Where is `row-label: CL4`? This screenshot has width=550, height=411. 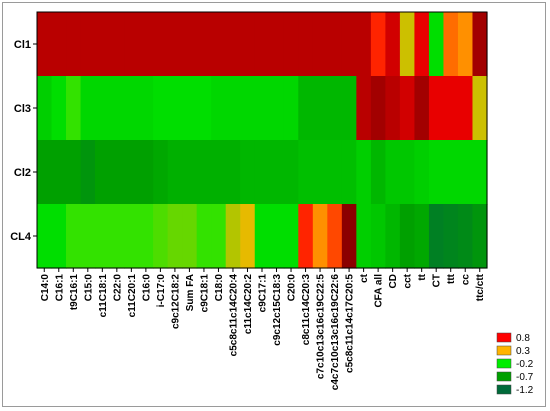
row-label: CL4 is located at coordinates (21, 237).